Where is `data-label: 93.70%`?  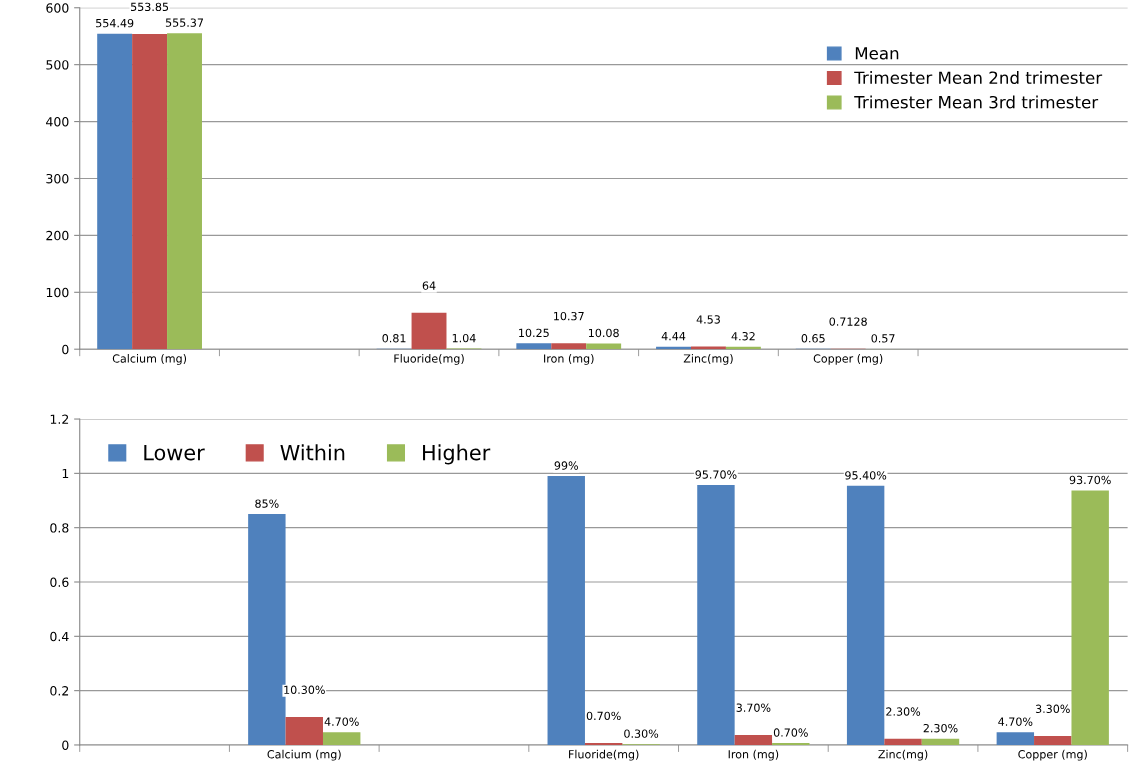
data-label: 93.70% is located at coordinates (1090, 480).